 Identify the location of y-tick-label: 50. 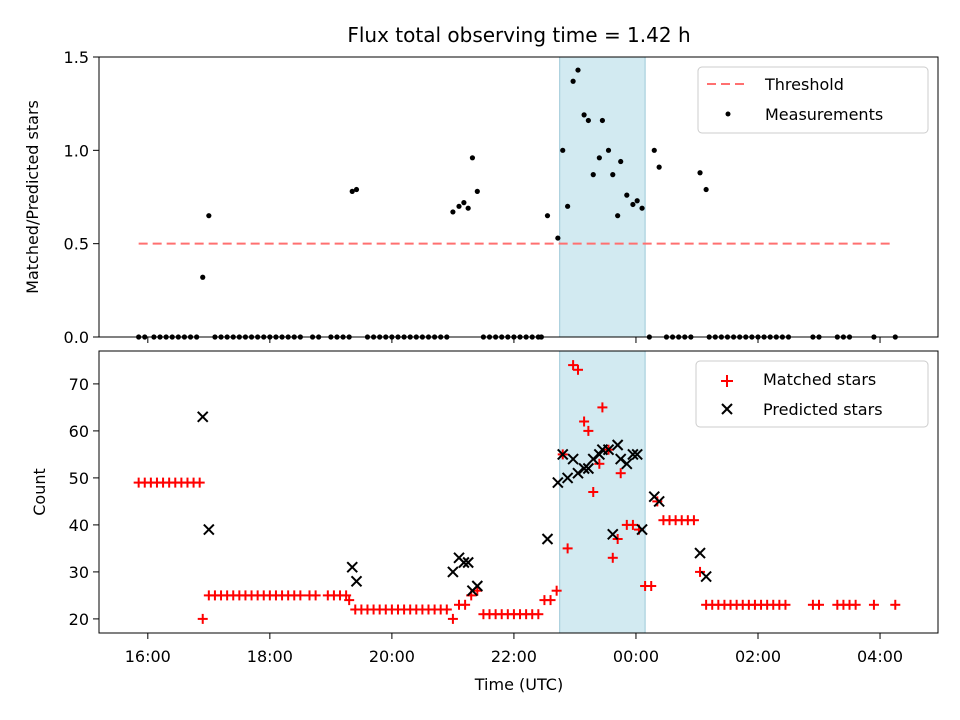
(79, 478).